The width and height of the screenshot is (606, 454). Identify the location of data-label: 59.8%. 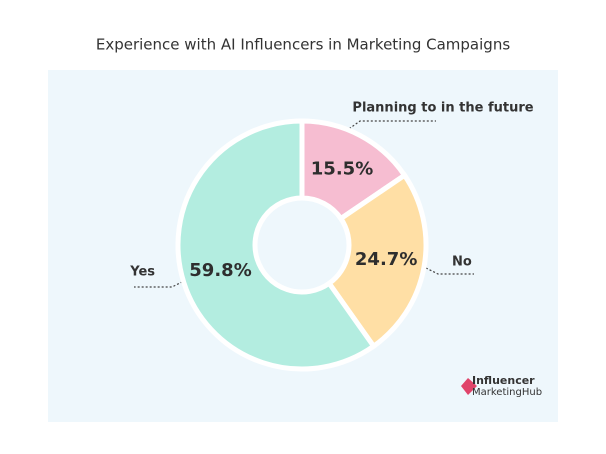
(220, 270).